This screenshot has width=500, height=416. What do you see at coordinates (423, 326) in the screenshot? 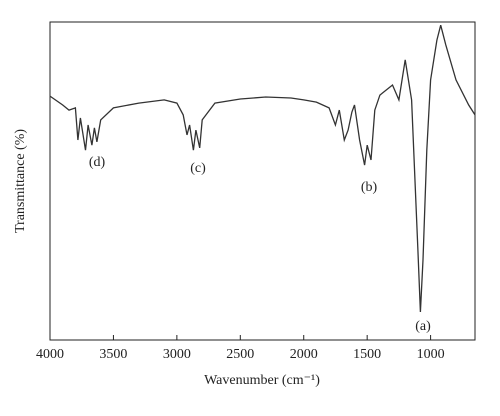
I see `peak-annotation: (a)` at bounding box center [423, 326].